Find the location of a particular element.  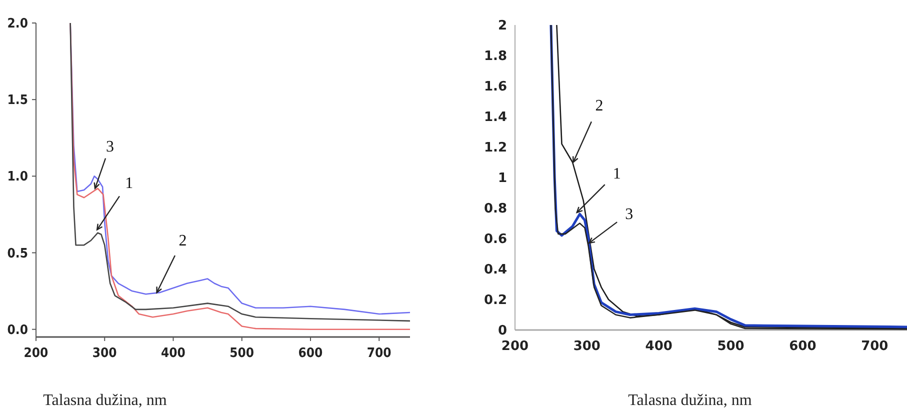

y-tick-label: 1.6 is located at coordinates (495, 87).